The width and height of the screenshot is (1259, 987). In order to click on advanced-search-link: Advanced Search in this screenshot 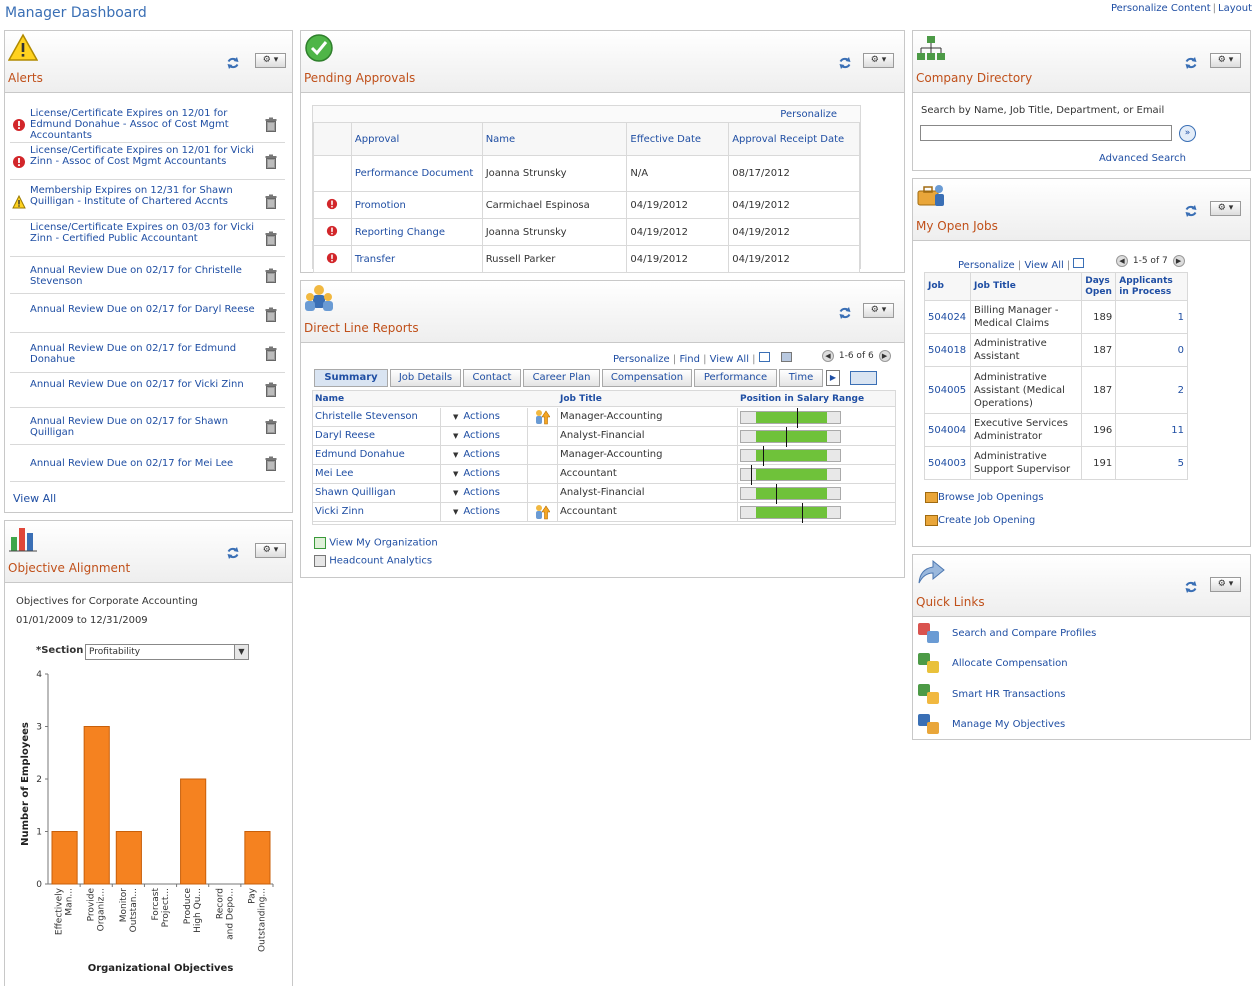, I will do `click(1142, 158)`.